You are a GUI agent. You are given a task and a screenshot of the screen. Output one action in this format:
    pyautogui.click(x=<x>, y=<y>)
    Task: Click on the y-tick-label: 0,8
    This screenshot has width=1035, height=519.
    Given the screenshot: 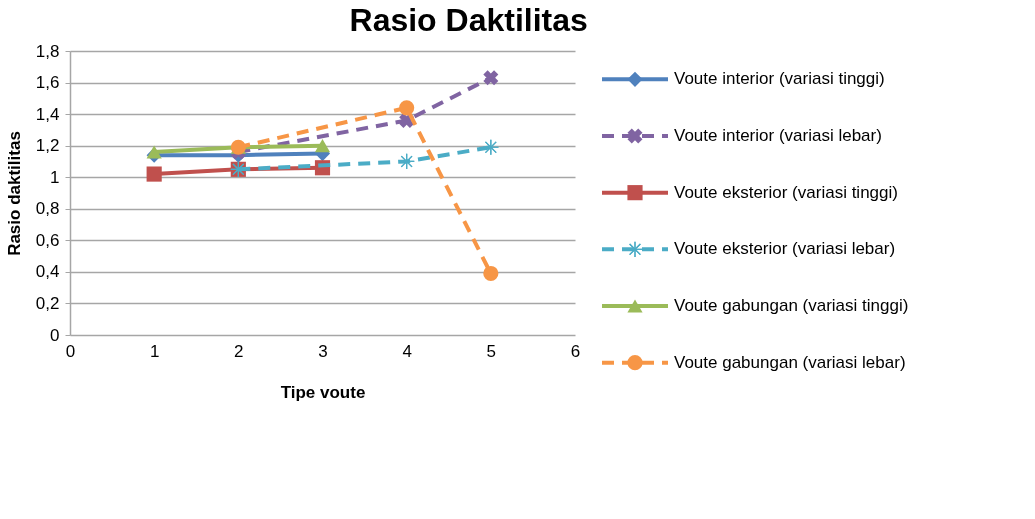 What is the action you would take?
    pyautogui.click(x=47, y=209)
    